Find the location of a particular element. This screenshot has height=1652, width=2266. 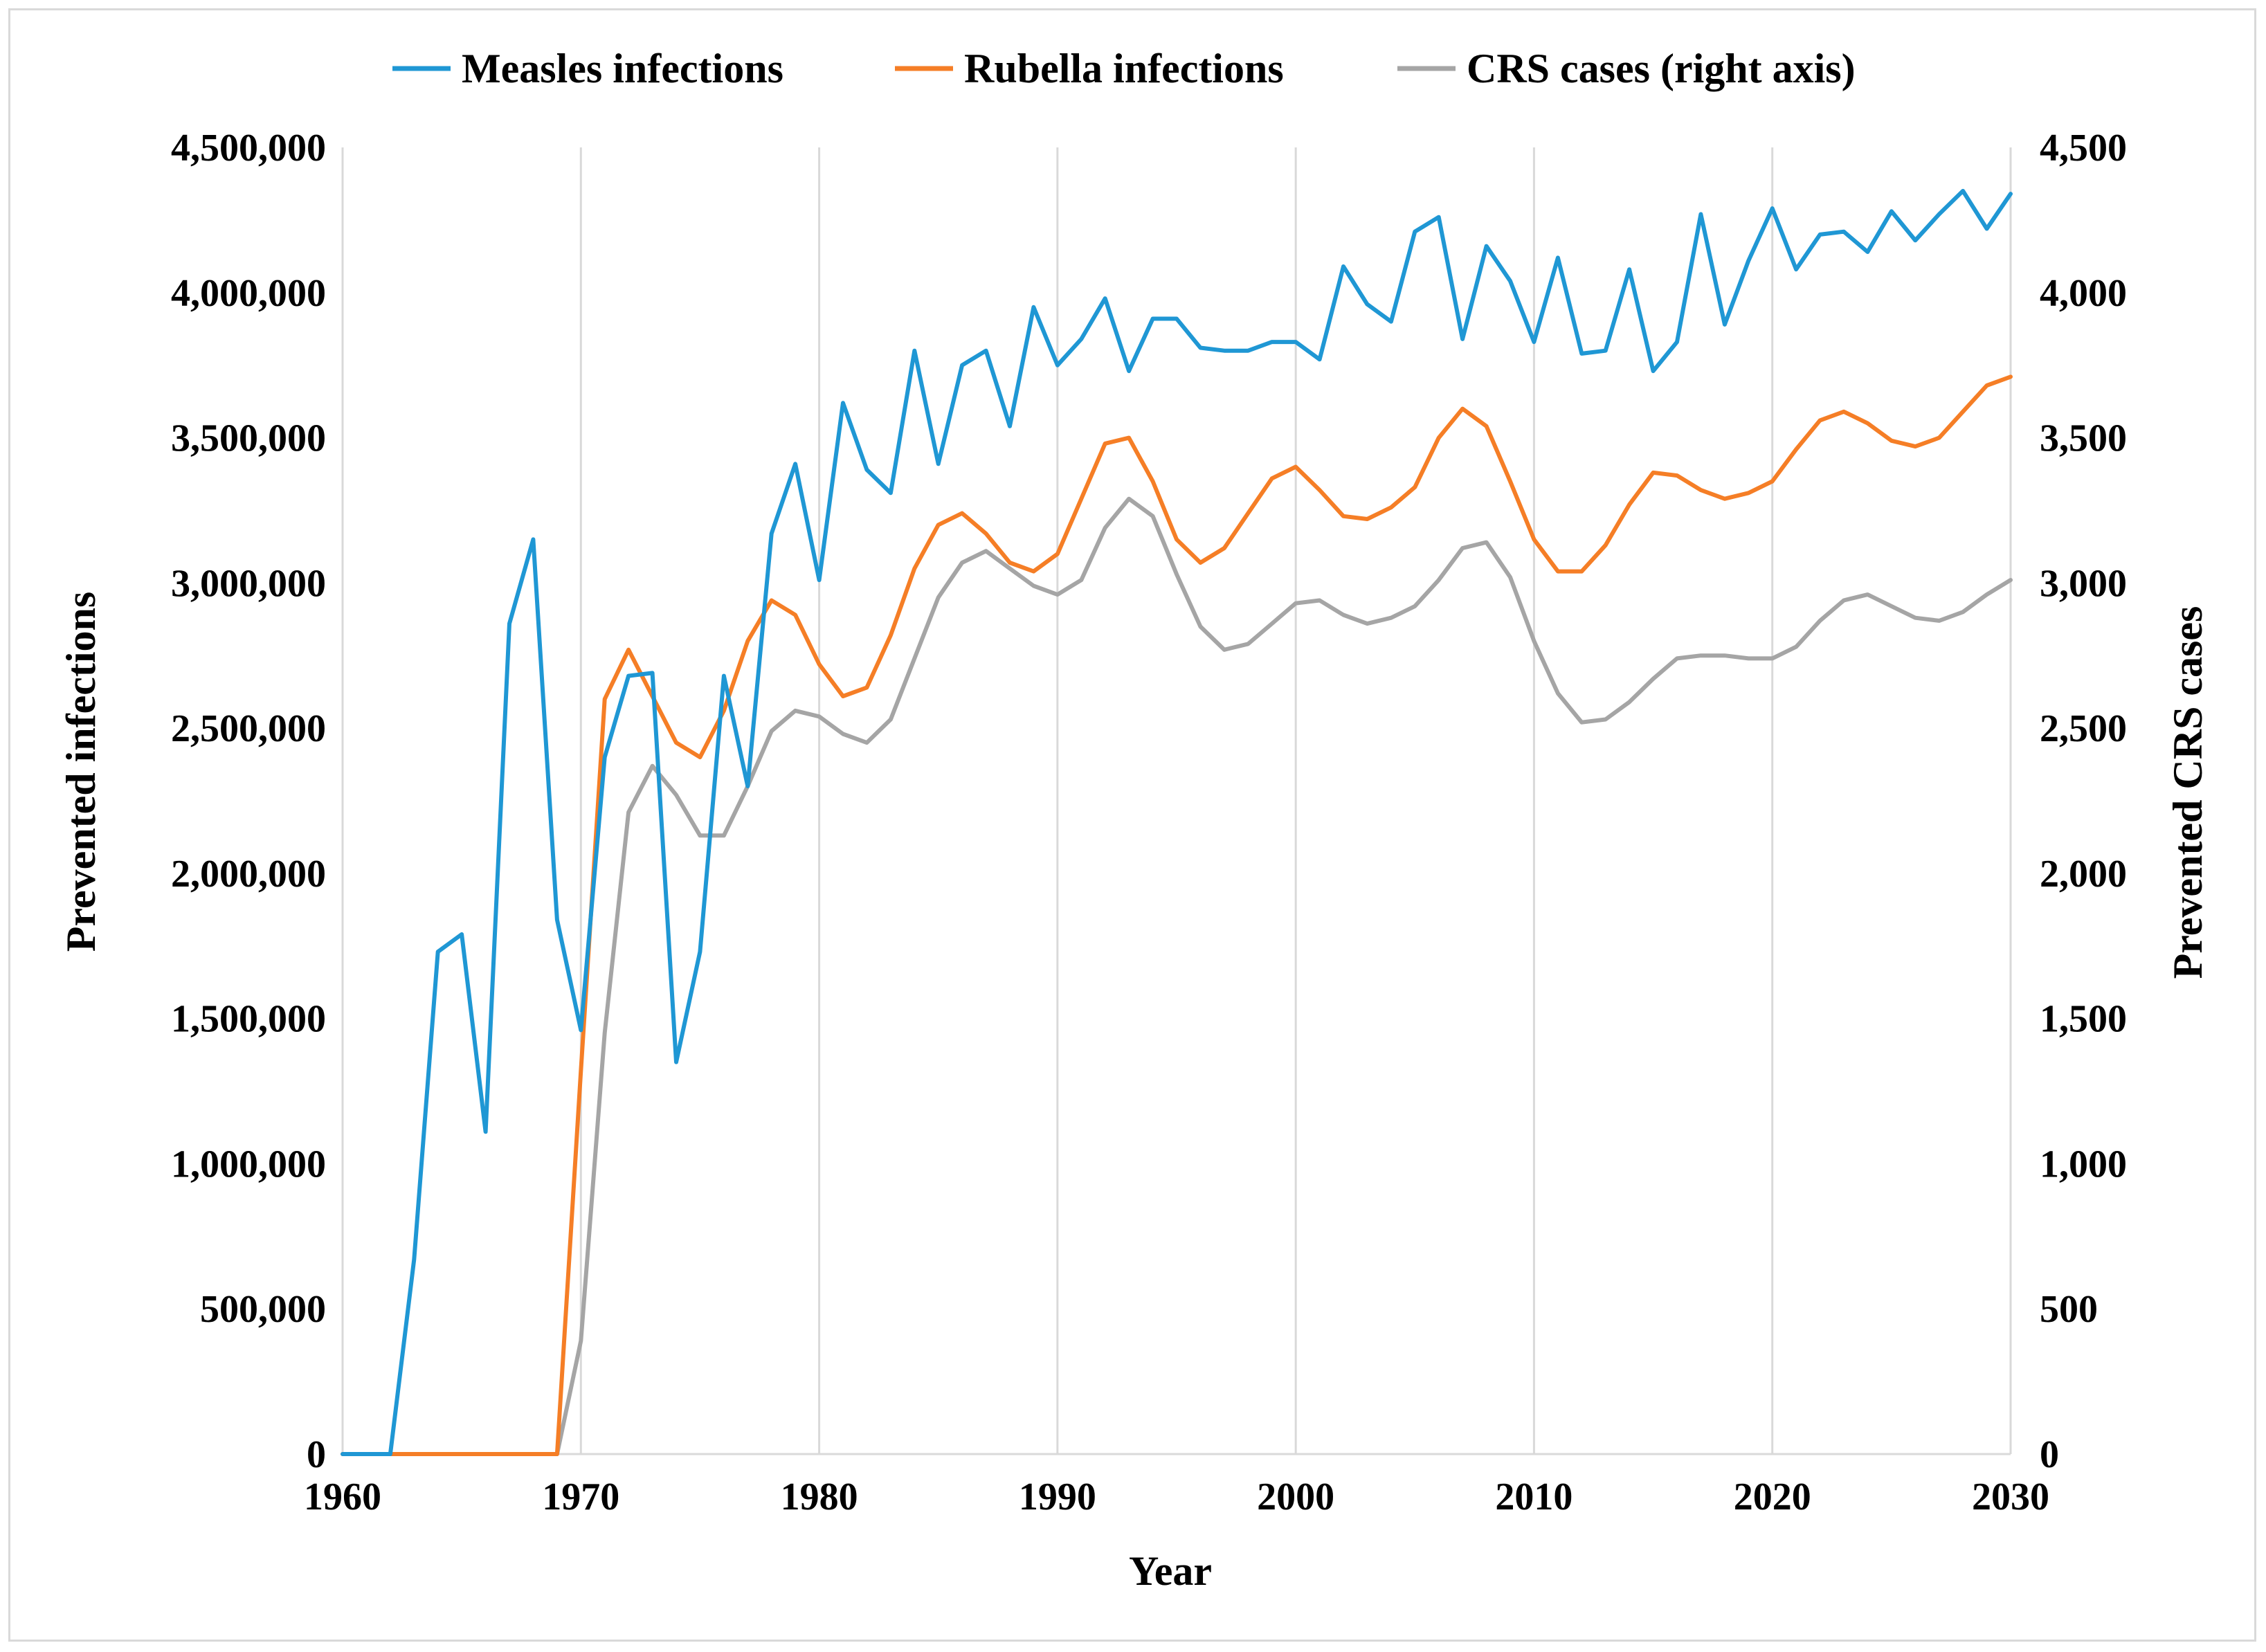

right-y-tick-label: 2,000 is located at coordinates (2084, 875).